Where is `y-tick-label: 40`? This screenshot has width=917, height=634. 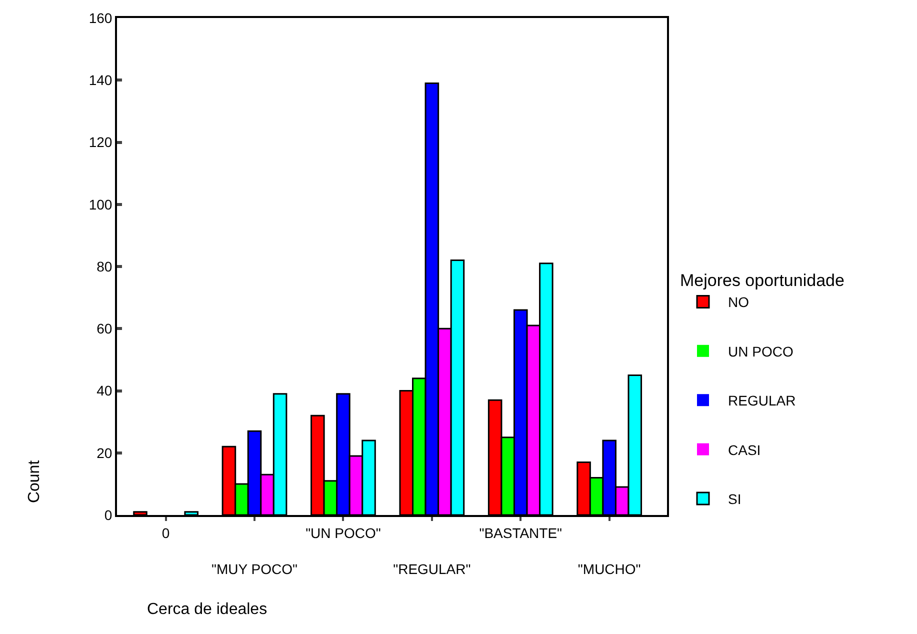
y-tick-label: 40 is located at coordinates (104, 390).